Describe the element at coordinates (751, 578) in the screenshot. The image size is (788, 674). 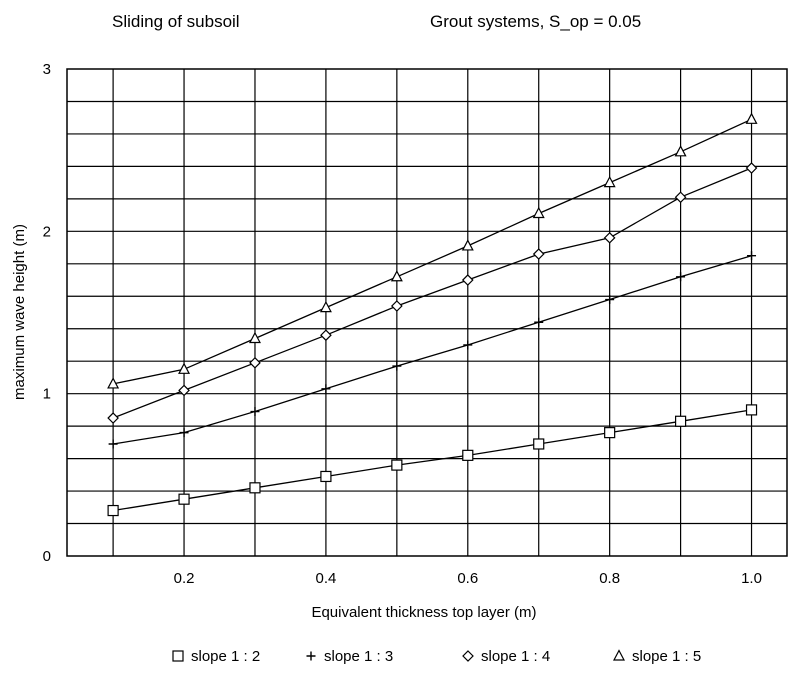
I see `x-tick-label: 1.0` at that location.